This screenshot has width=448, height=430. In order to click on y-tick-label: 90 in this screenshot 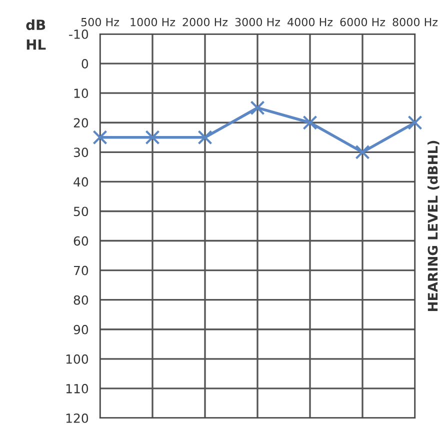, I will do `click(81, 329)`.